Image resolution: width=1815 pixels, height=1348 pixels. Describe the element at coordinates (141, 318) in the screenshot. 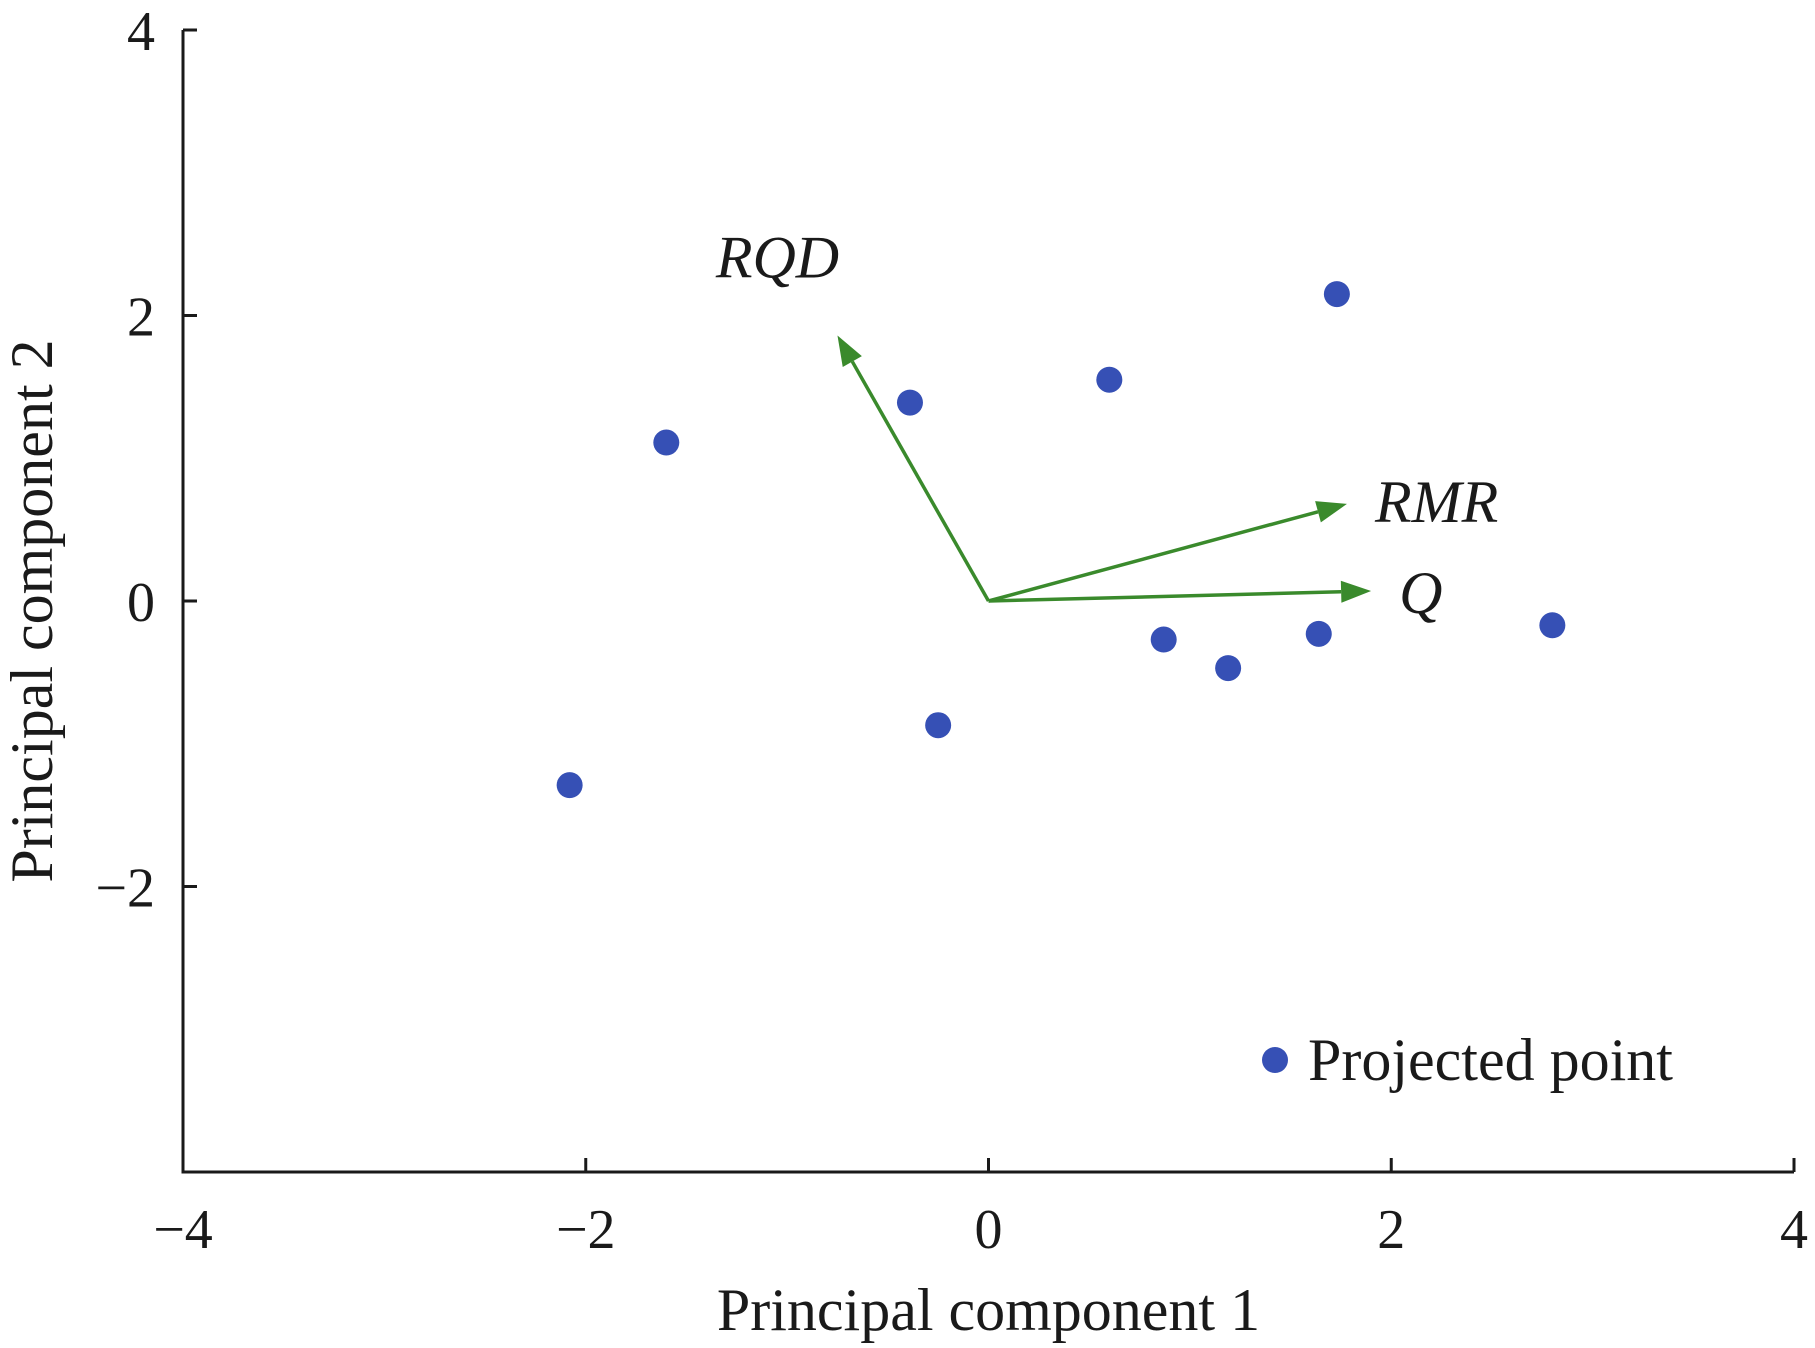

I see `y-tick-label: 2` at that location.